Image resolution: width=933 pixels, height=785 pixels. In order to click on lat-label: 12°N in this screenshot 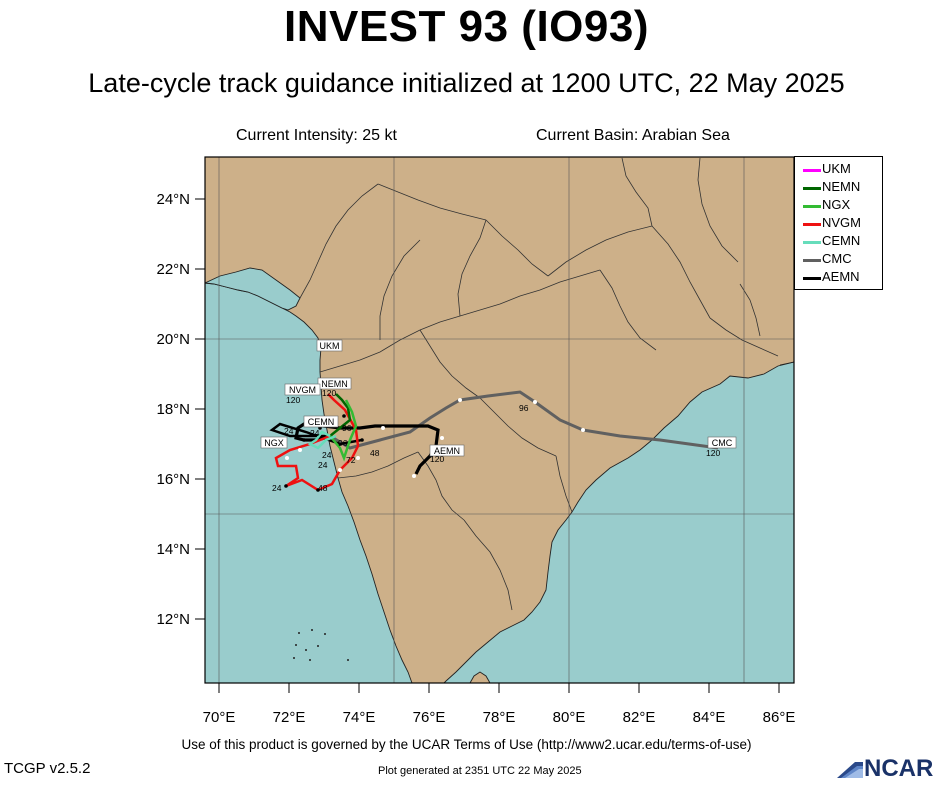, I will do `click(173, 619)`.